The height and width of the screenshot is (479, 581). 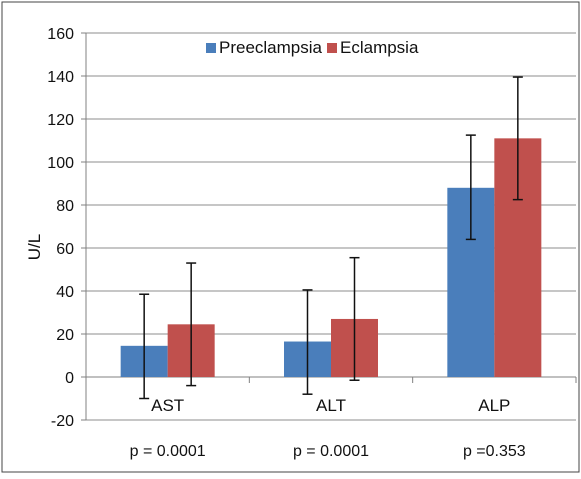 I want to click on y-tick-label: 100, so click(x=60, y=163).